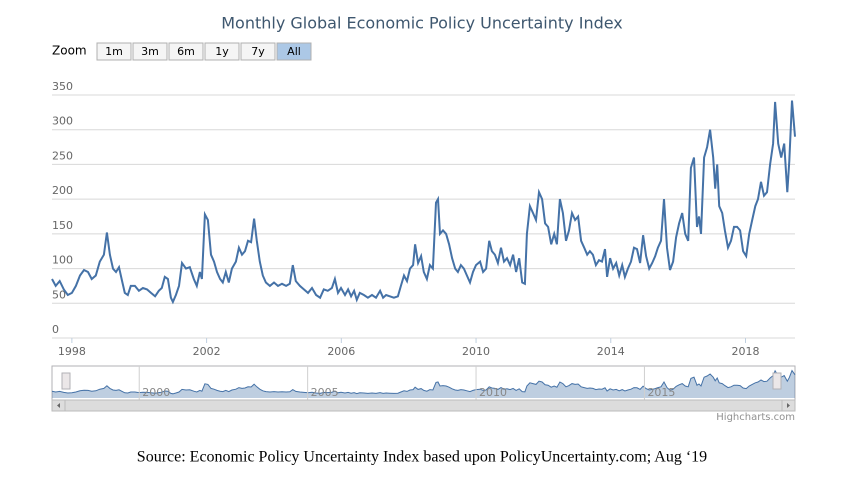  What do you see at coordinates (62, 225) in the screenshot?
I see `y-tick-label: 150` at bounding box center [62, 225].